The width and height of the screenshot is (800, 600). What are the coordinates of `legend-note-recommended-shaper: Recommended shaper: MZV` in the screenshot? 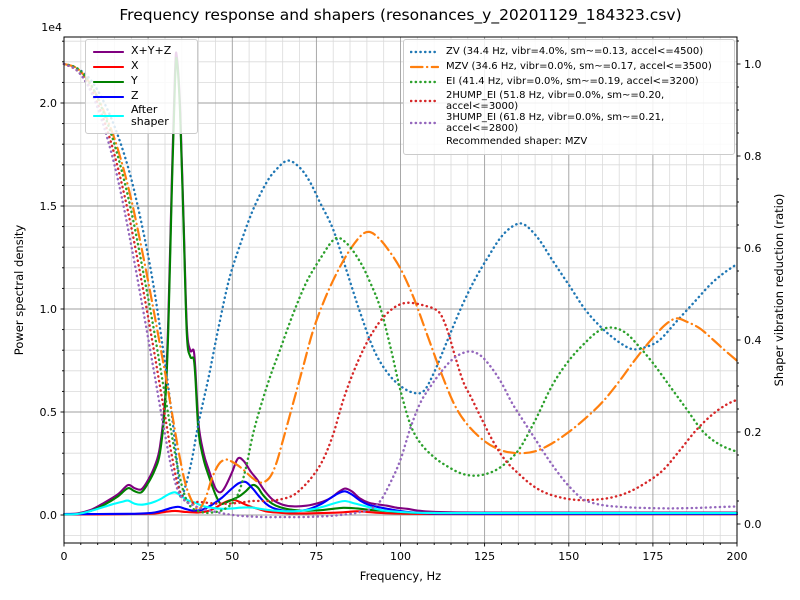 It's located at (569, 141).